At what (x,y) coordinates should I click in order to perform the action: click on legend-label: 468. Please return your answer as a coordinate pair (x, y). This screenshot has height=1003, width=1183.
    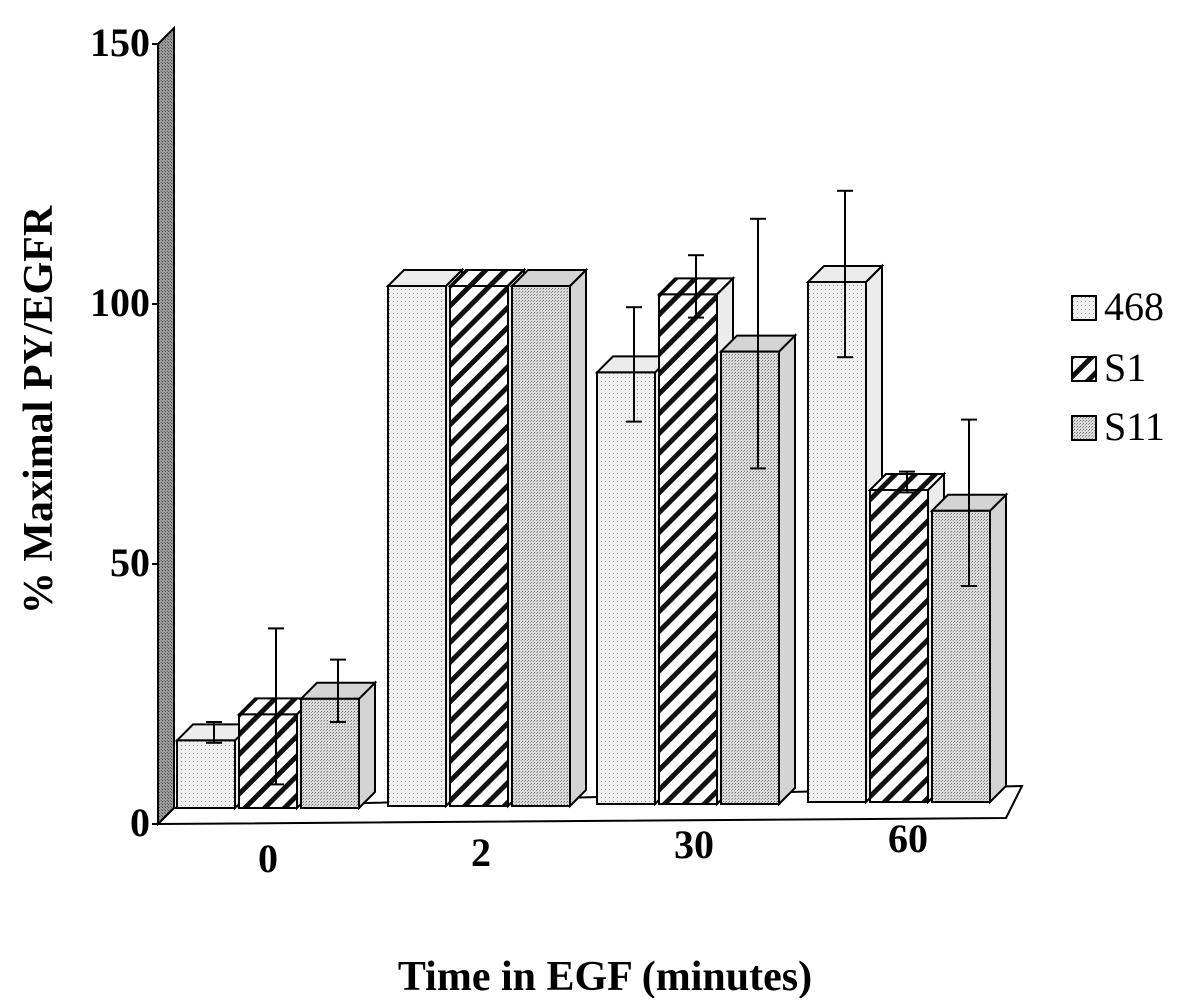
    Looking at the image, I should click on (1134, 306).